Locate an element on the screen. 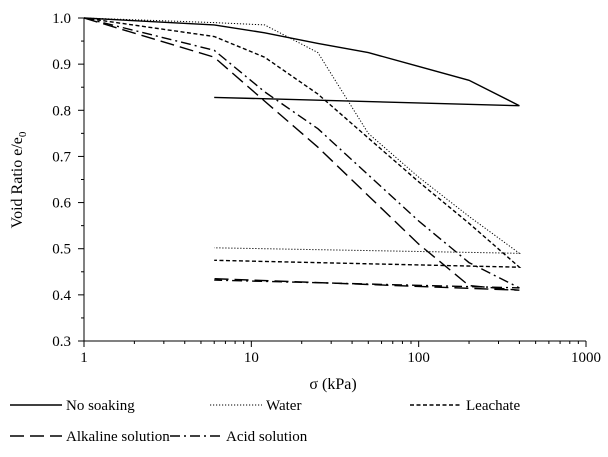 This screenshot has width=608, height=457. x-axis-label: σ (kPa) is located at coordinates (332, 384).